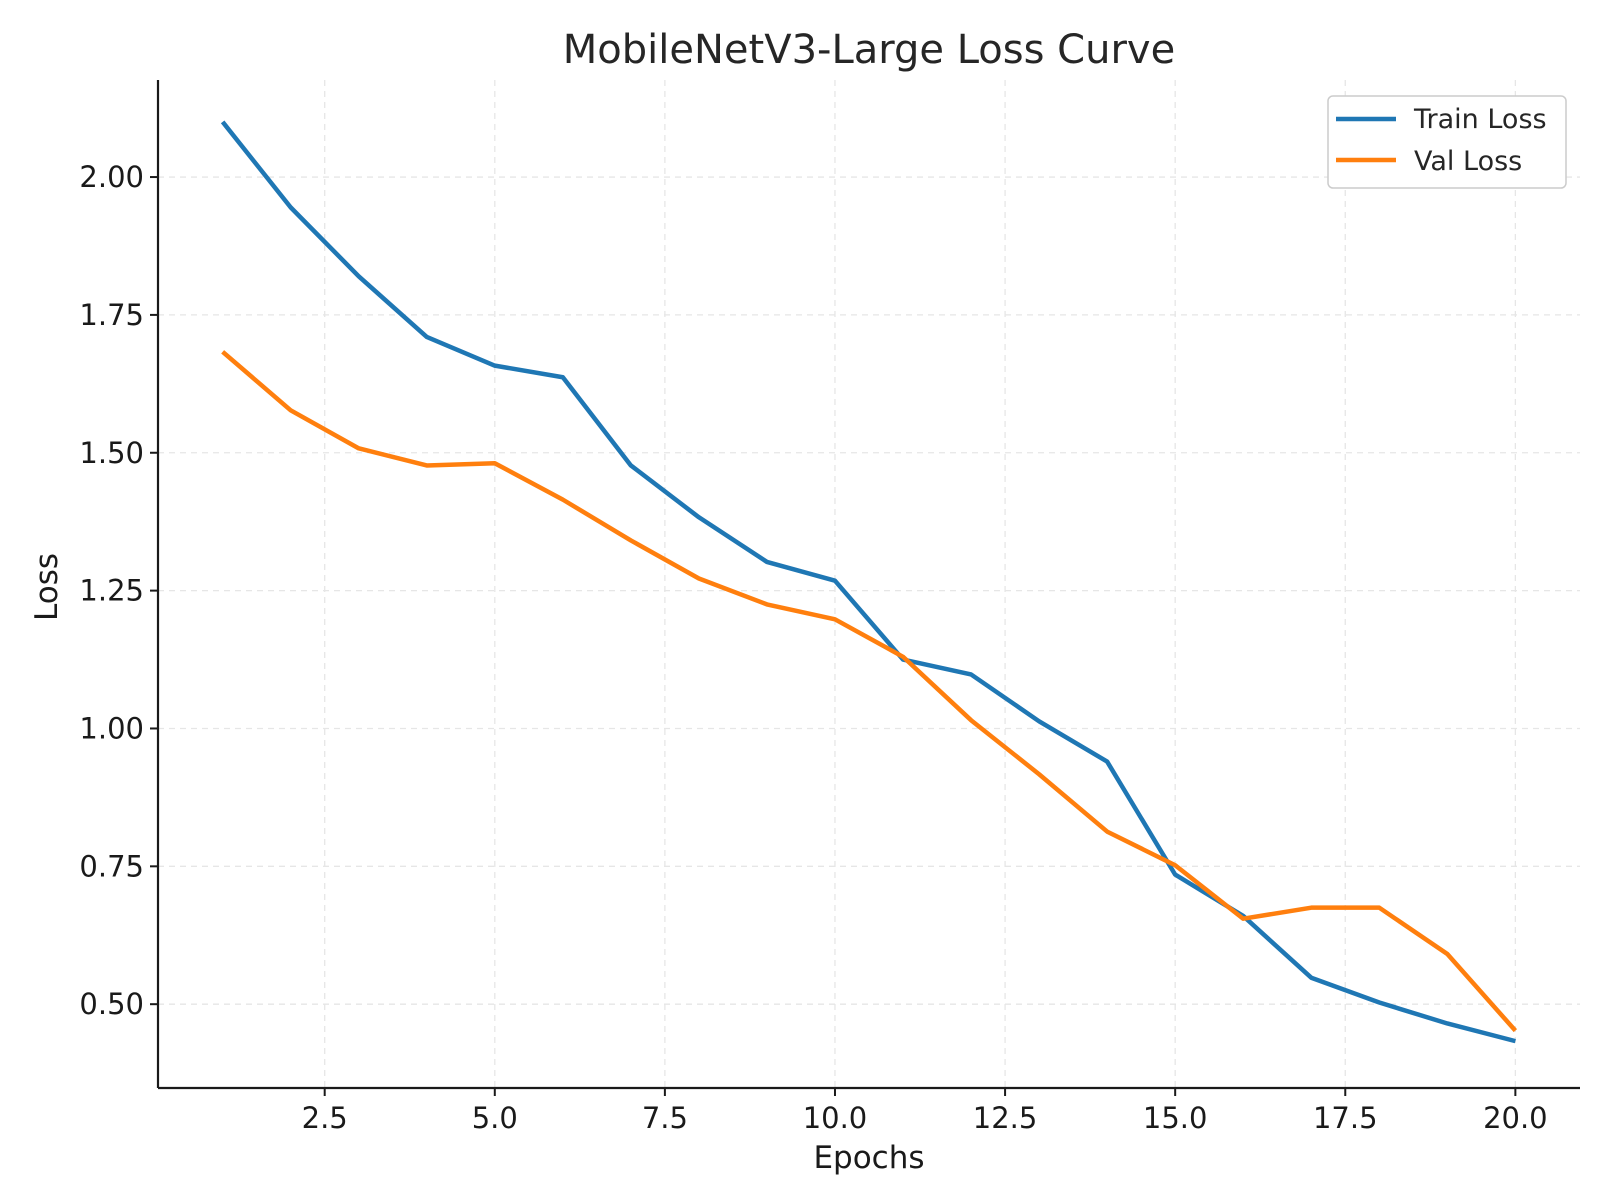 This screenshot has height=1200, width=1600. What do you see at coordinates (111, 728) in the screenshot?
I see `y-tick-label: 1.00` at bounding box center [111, 728].